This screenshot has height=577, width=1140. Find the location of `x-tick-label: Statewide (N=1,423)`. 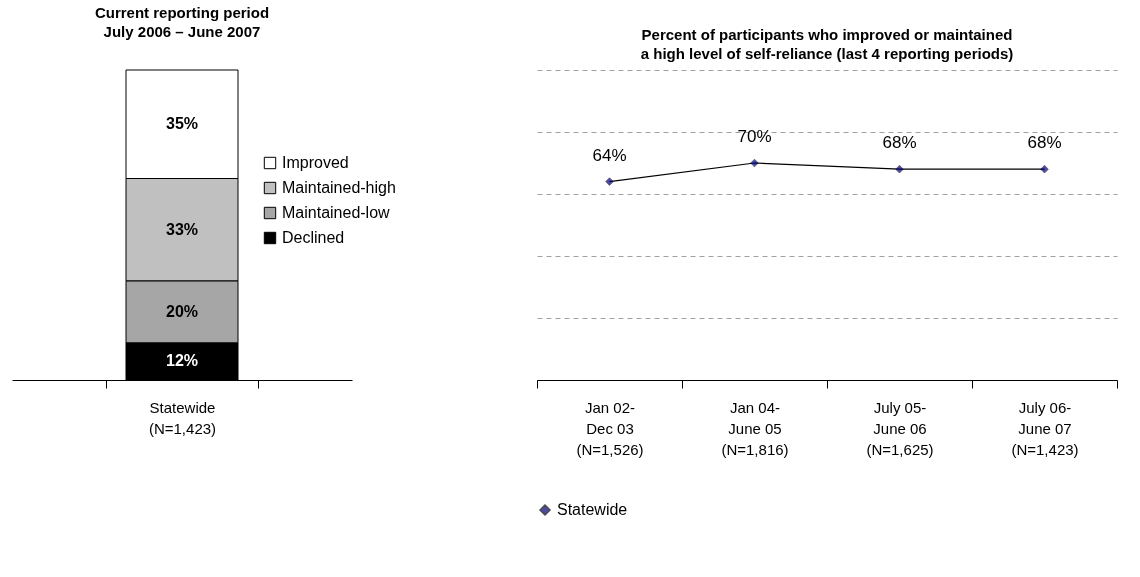

x-tick-label: Statewide (N=1,423) is located at coordinates (182, 417).